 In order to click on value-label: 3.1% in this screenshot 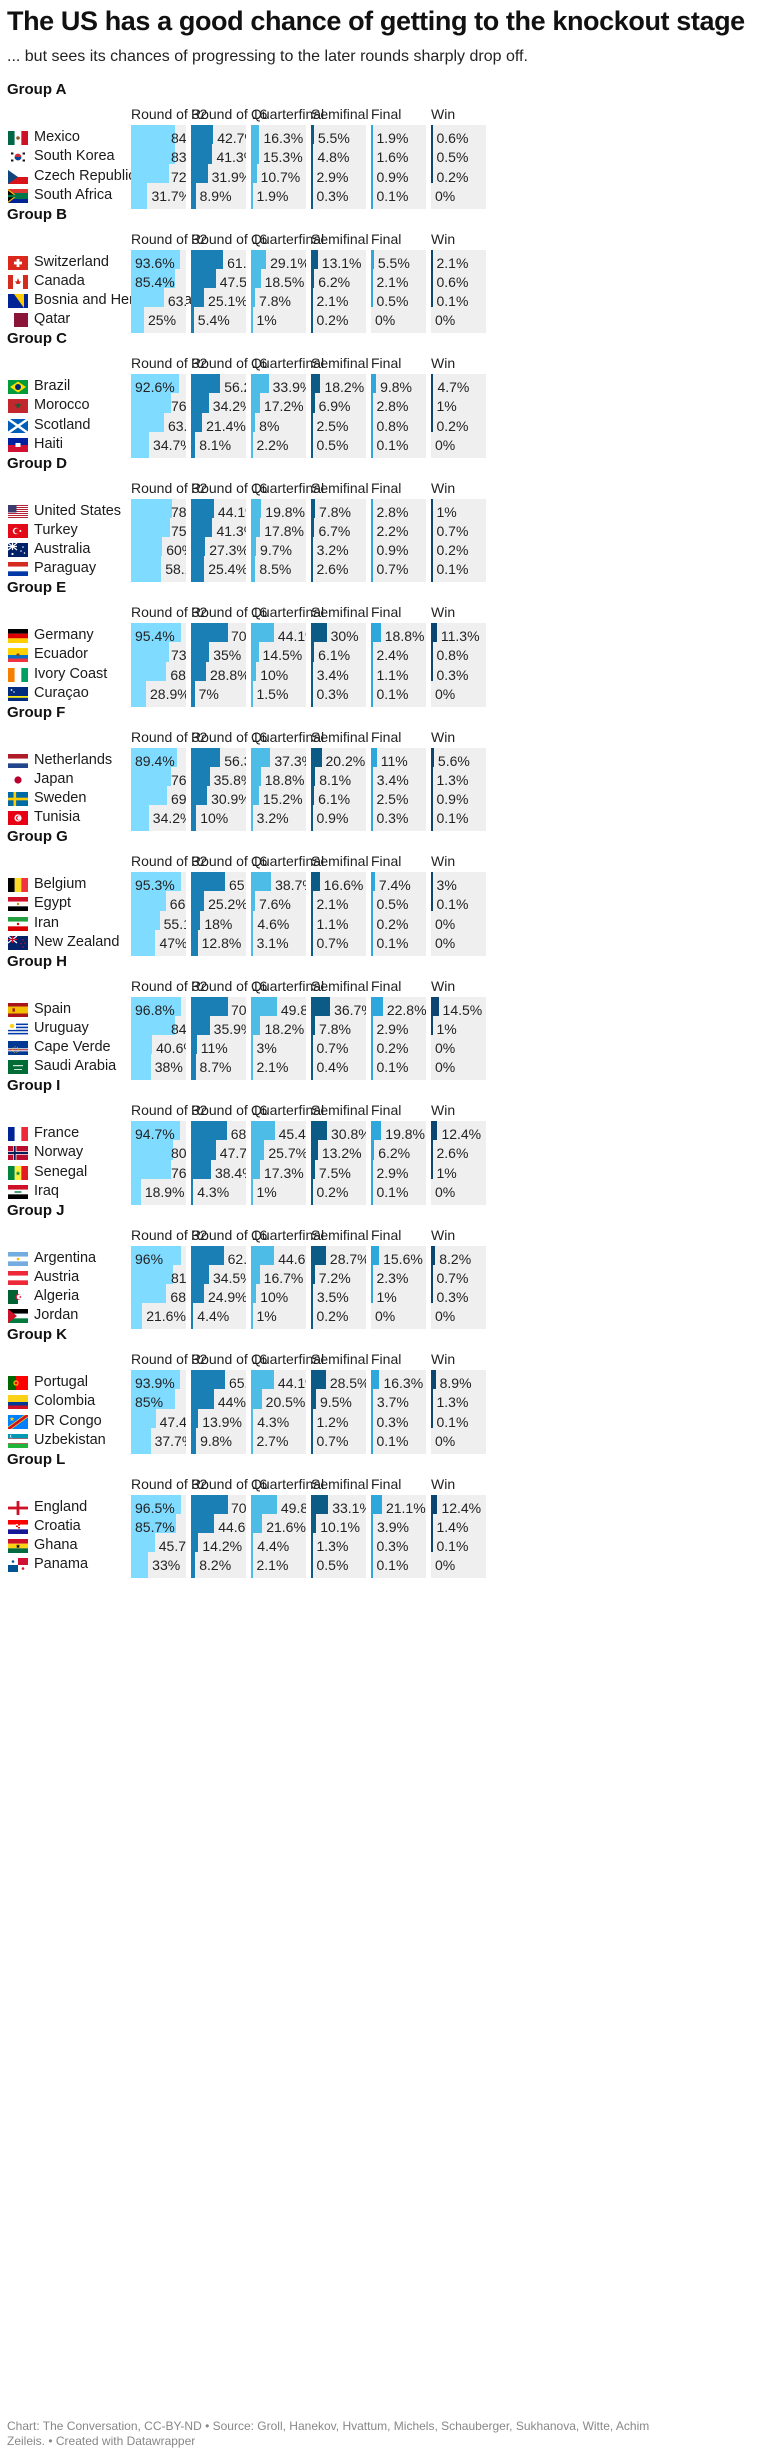, I will do `click(272, 942)`.